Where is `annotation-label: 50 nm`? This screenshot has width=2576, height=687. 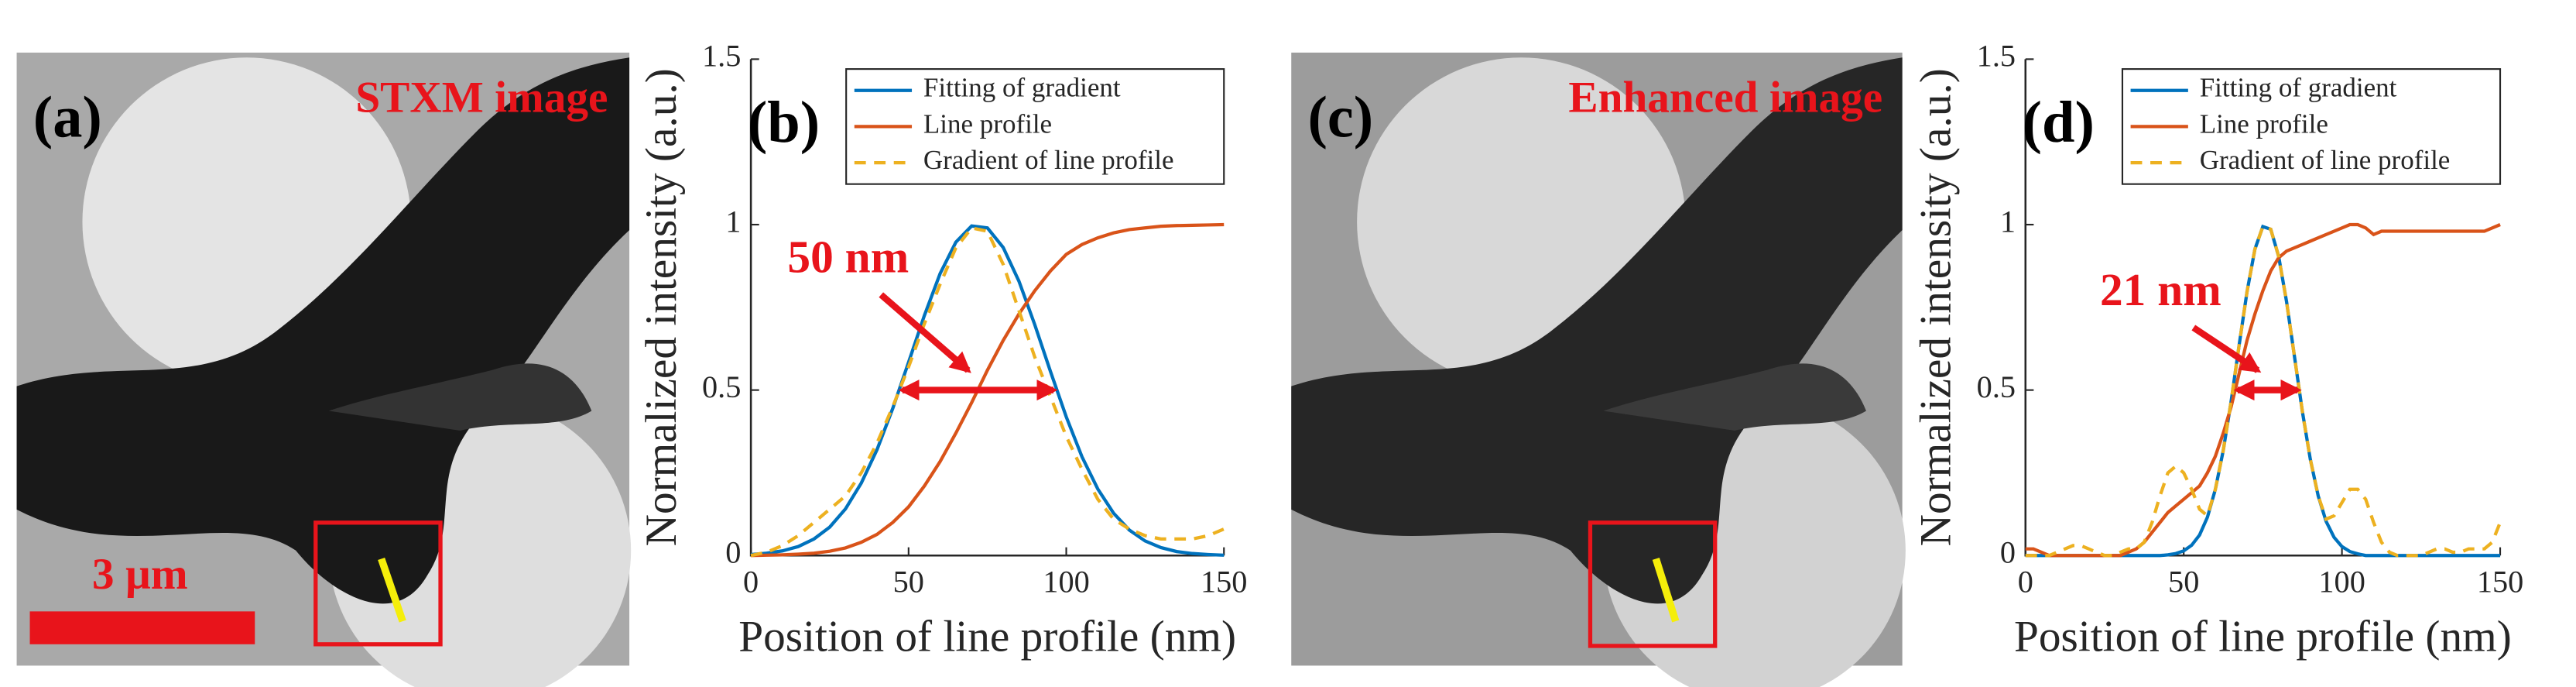
annotation-label: 50 nm is located at coordinates (848, 257).